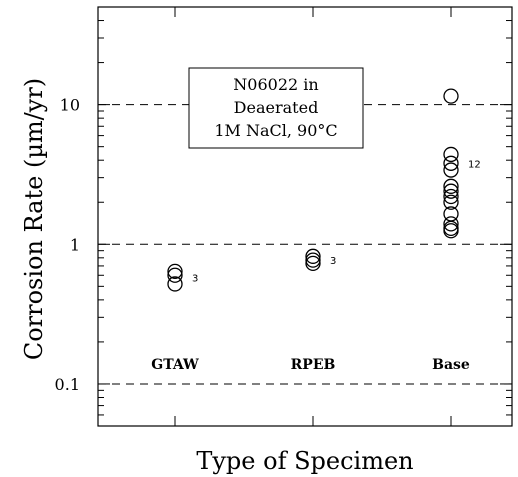  Describe the element at coordinates (313, 365) in the screenshot. I see `category-label-rpeb: RPEB` at that location.